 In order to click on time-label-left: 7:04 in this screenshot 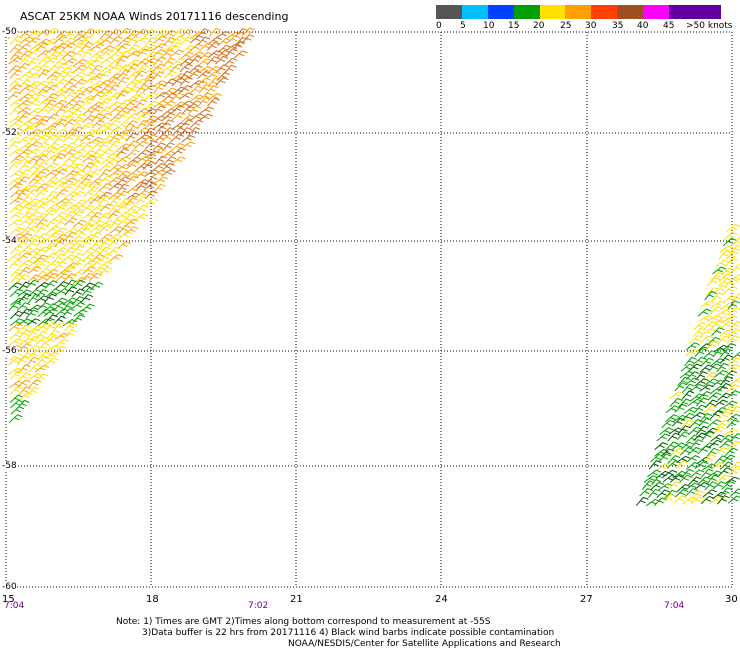, I will do `click(14, 606)`.